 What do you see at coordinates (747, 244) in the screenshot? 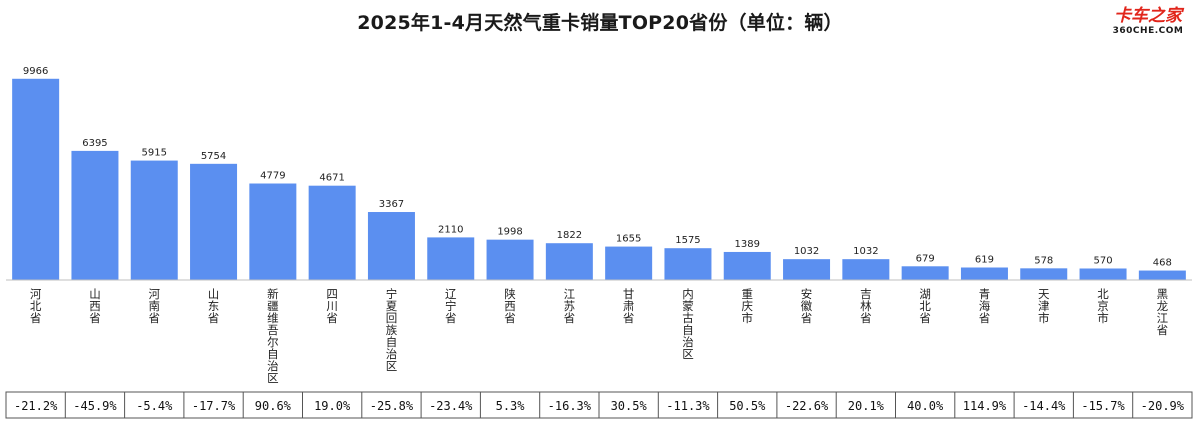
I see `value-label: 1389` at bounding box center [747, 244].